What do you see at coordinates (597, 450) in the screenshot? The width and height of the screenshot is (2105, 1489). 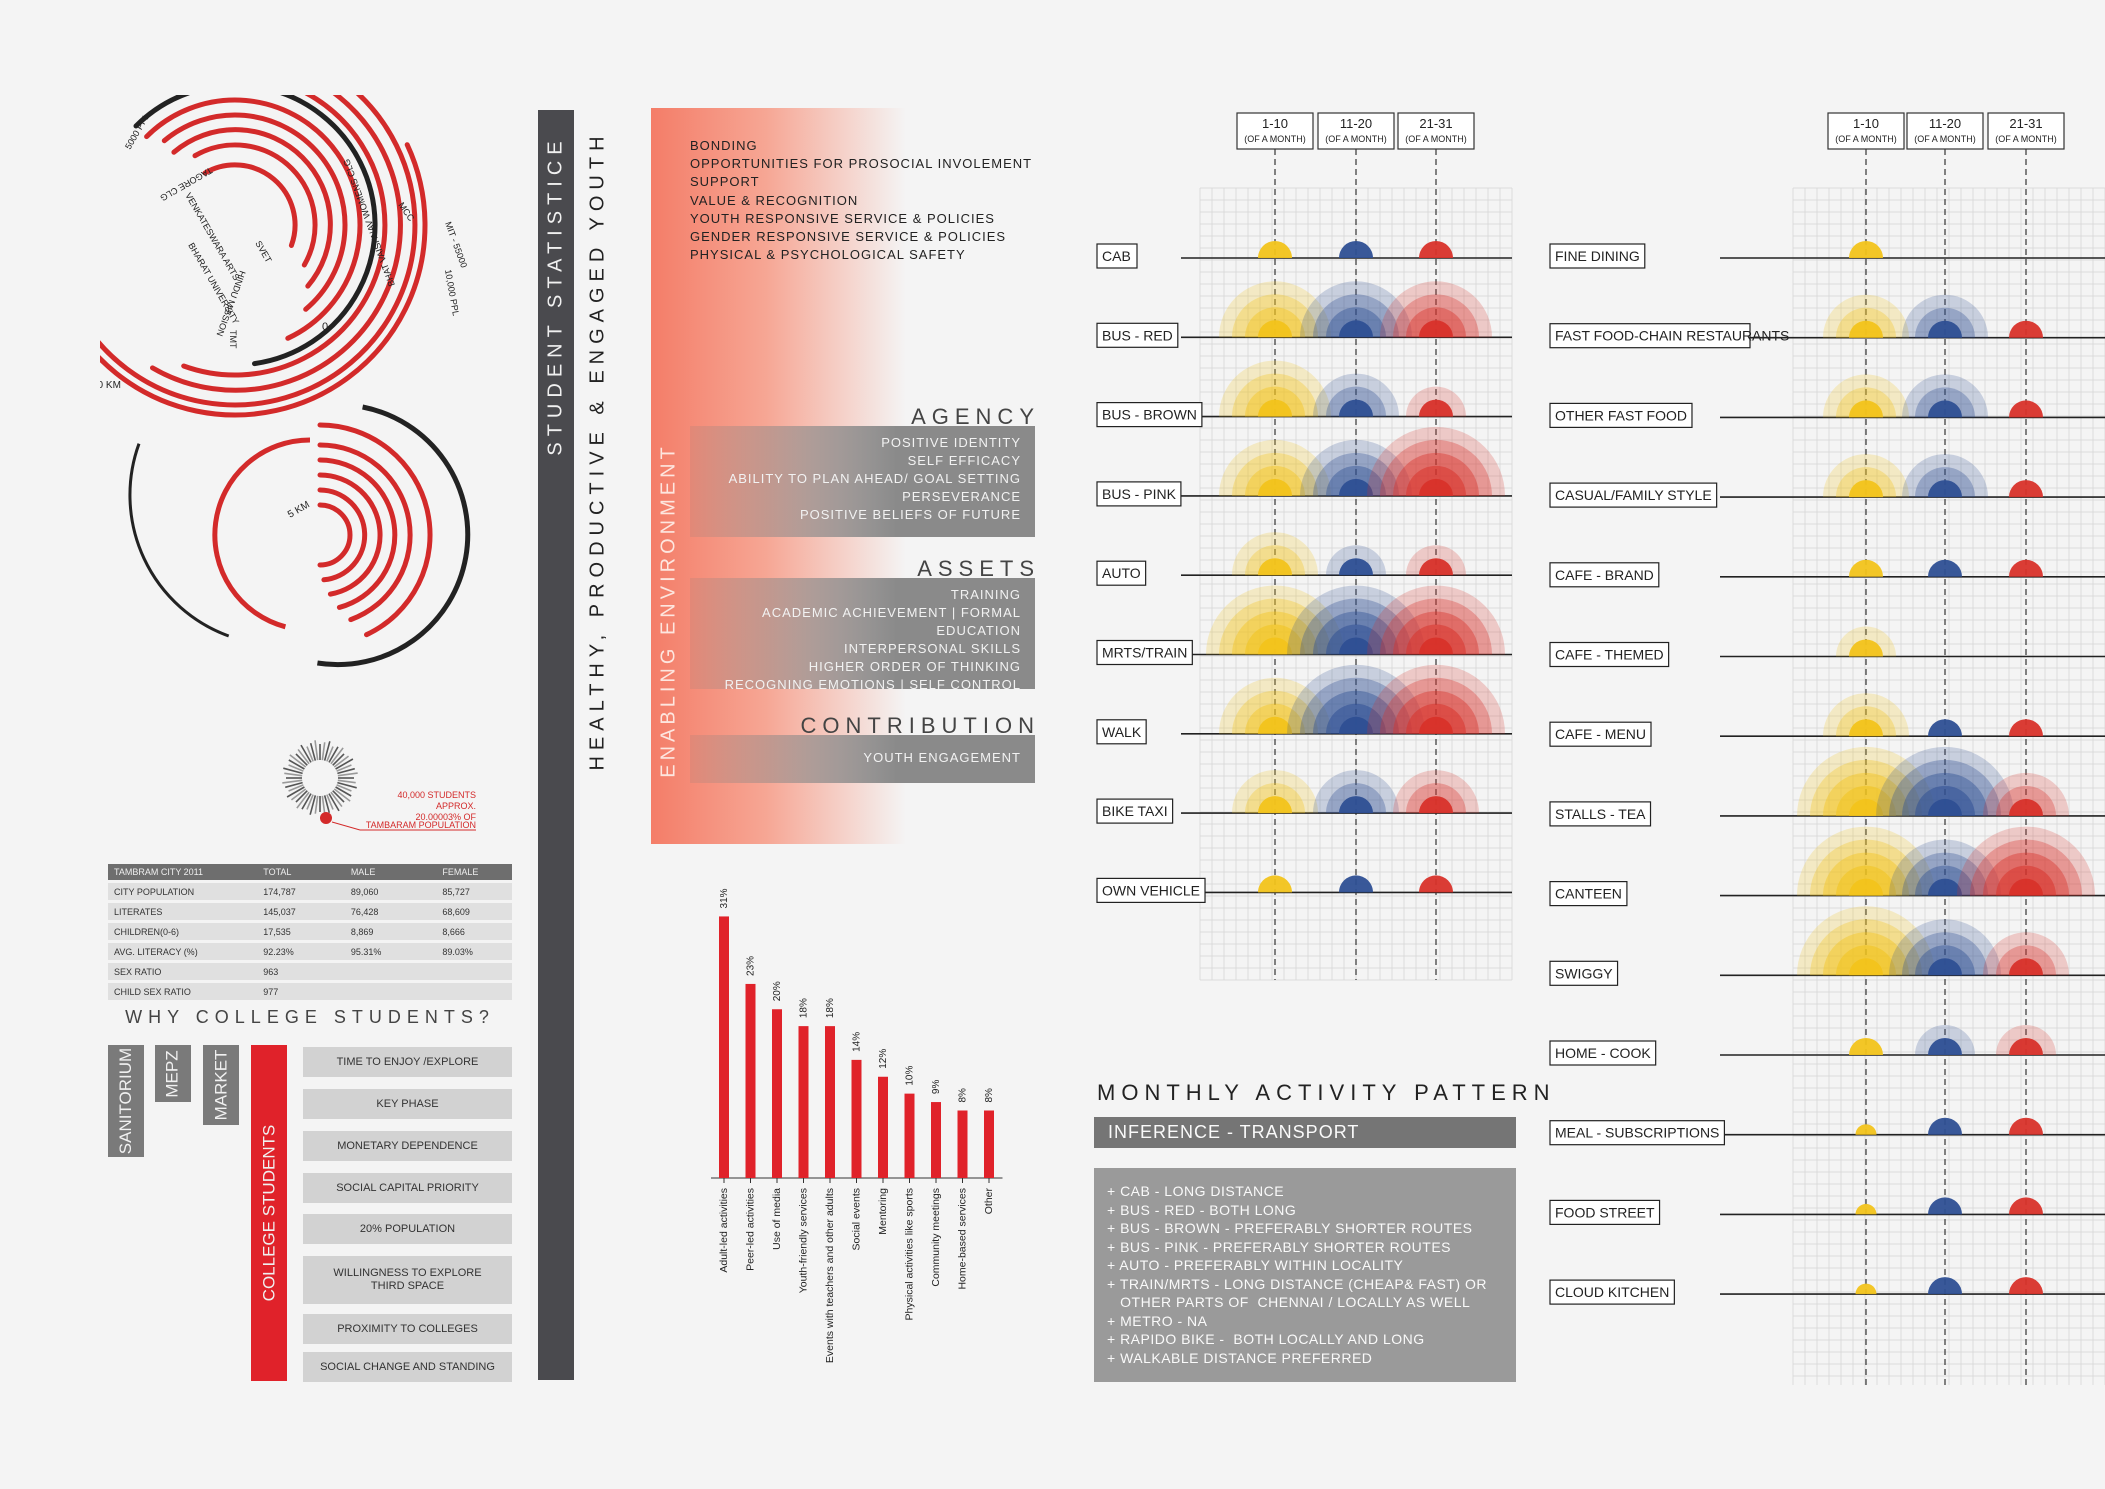 I see `healthy-youth-label: HEALTHY, PRODUCTIVE & ENGAGED YOUTH` at bounding box center [597, 450].